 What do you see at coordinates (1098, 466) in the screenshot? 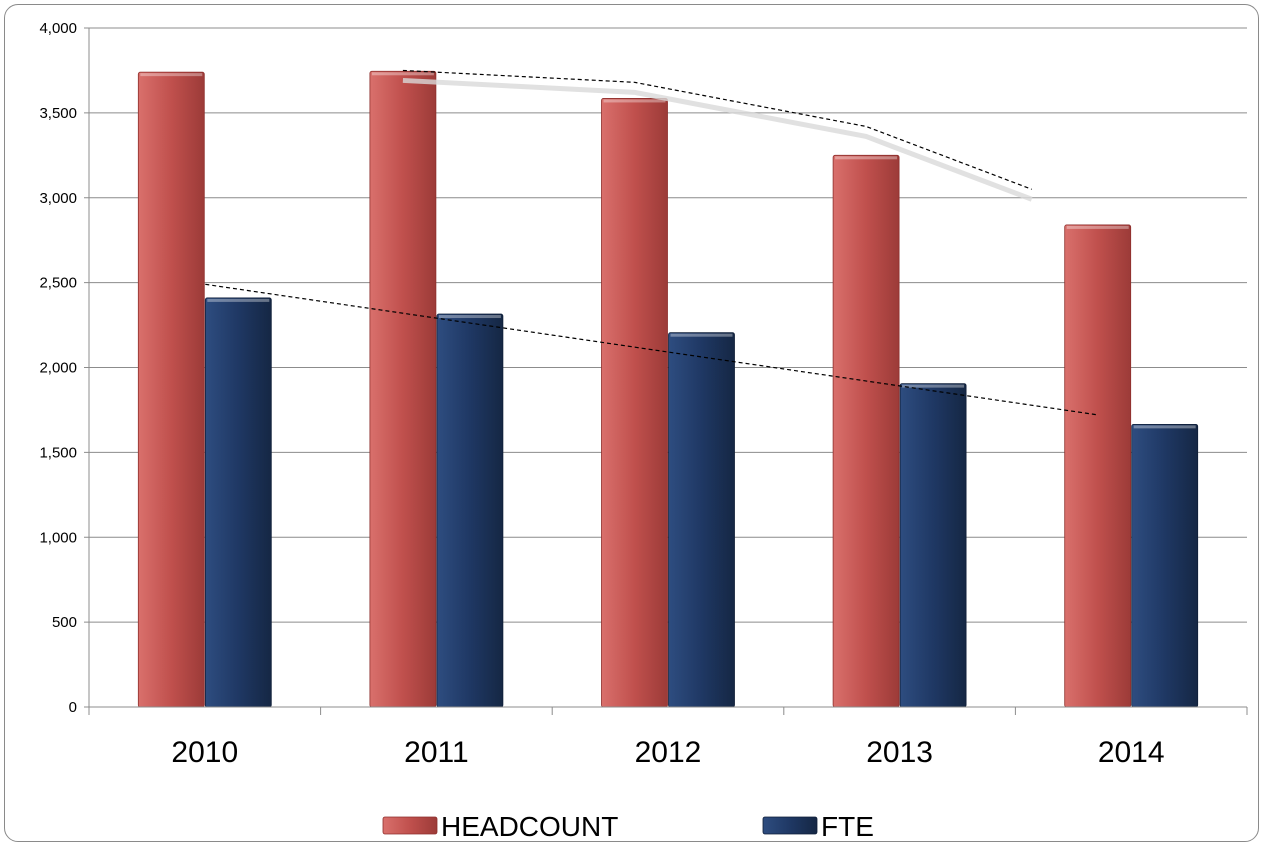
I see `bar-headcount-2014` at bounding box center [1098, 466].